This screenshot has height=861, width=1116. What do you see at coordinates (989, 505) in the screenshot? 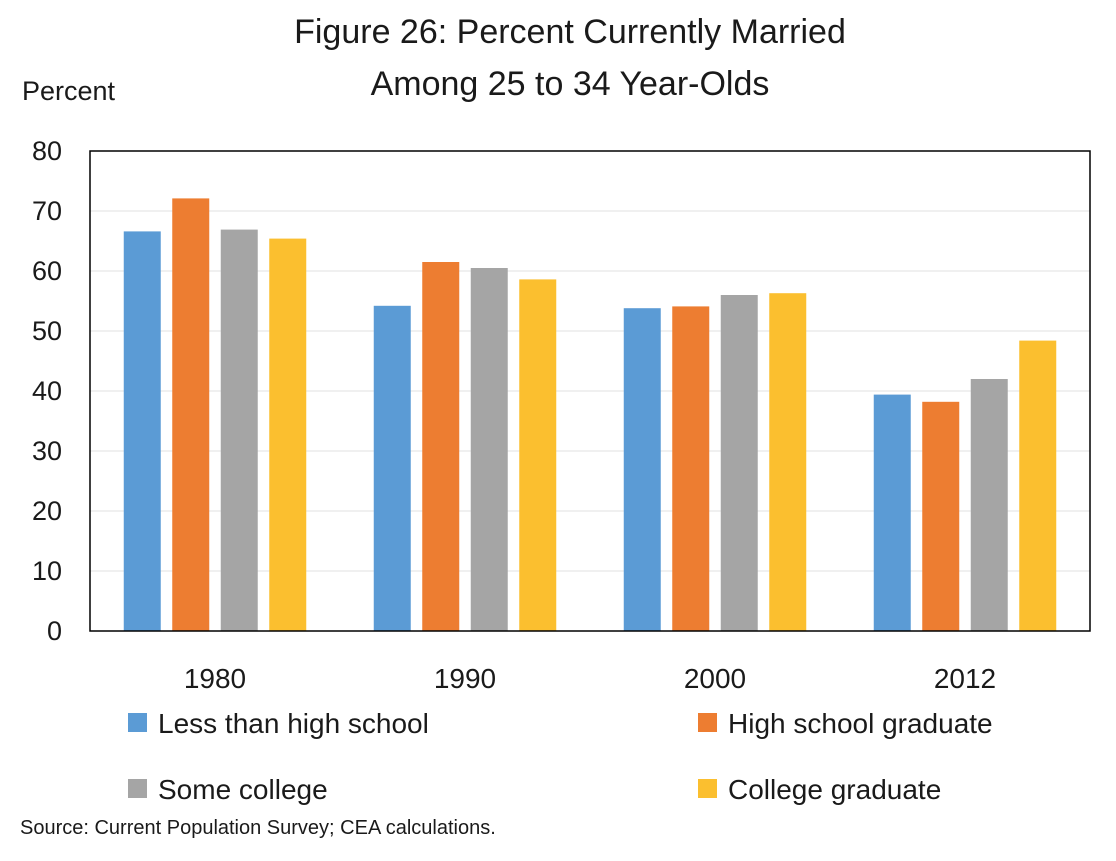
I see `bar-2012-some-college` at bounding box center [989, 505].